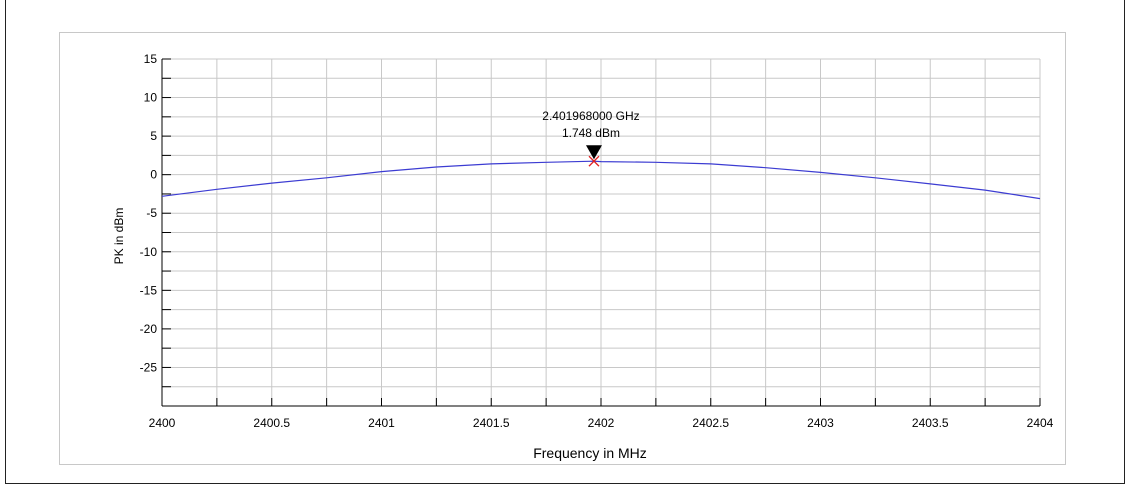  Describe the element at coordinates (151, 98) in the screenshot. I see `y-tick-label: 10` at that location.